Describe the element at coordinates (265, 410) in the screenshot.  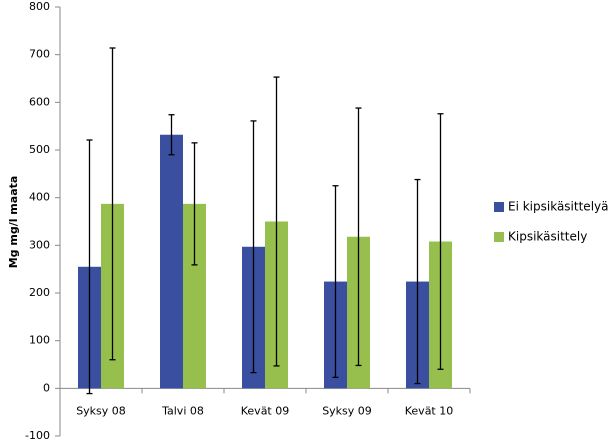
I see `x-tick-label: Kevät 09` at that location.